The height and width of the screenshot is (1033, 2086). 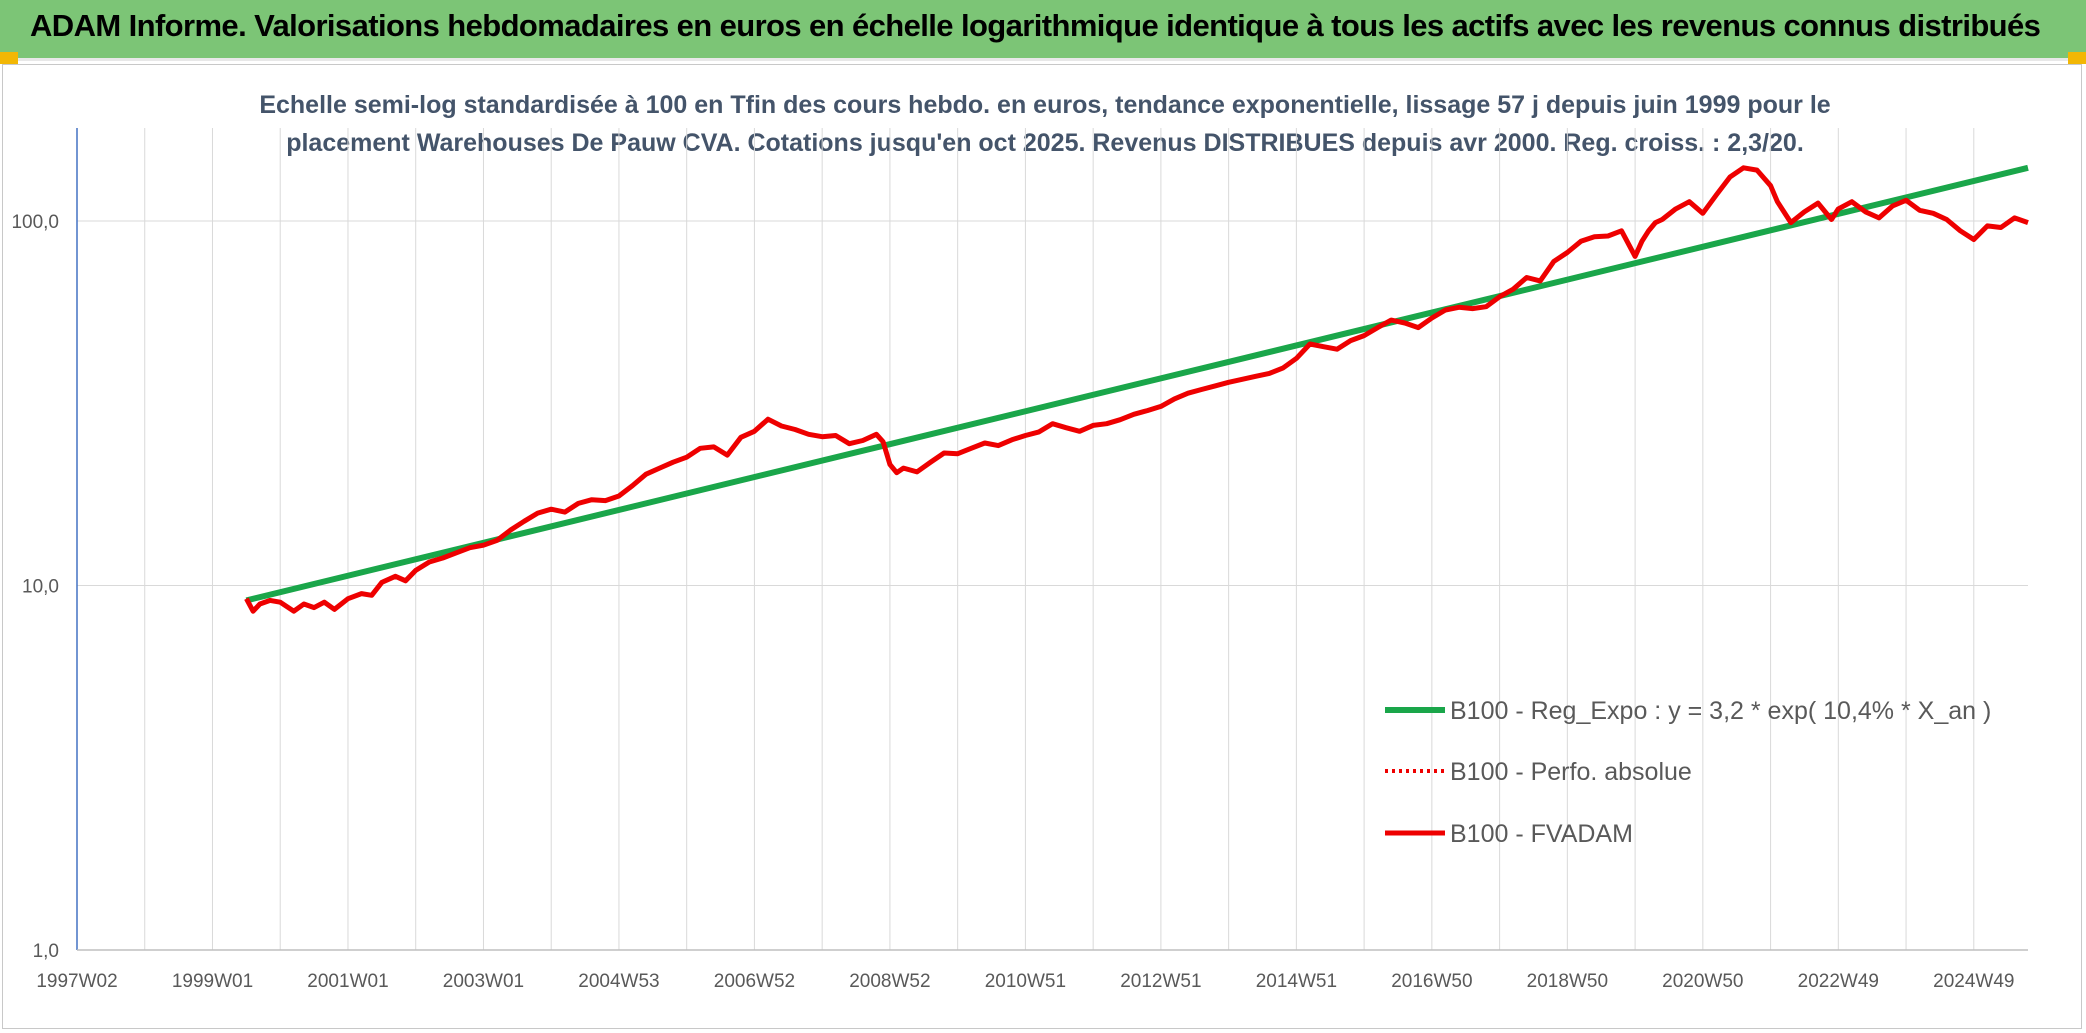 I want to click on x-tick-label: 2024W49, so click(x=1973, y=981).